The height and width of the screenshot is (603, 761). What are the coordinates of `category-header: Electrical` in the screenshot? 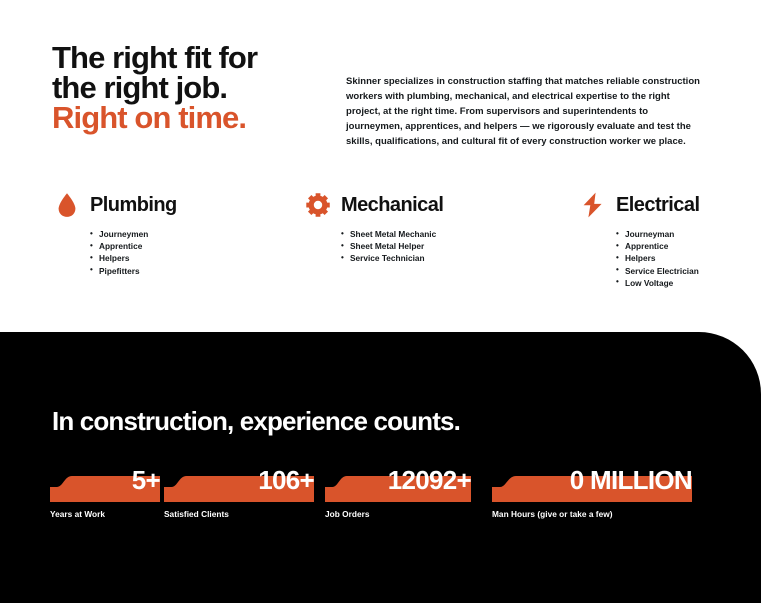 It's located at (639, 205).